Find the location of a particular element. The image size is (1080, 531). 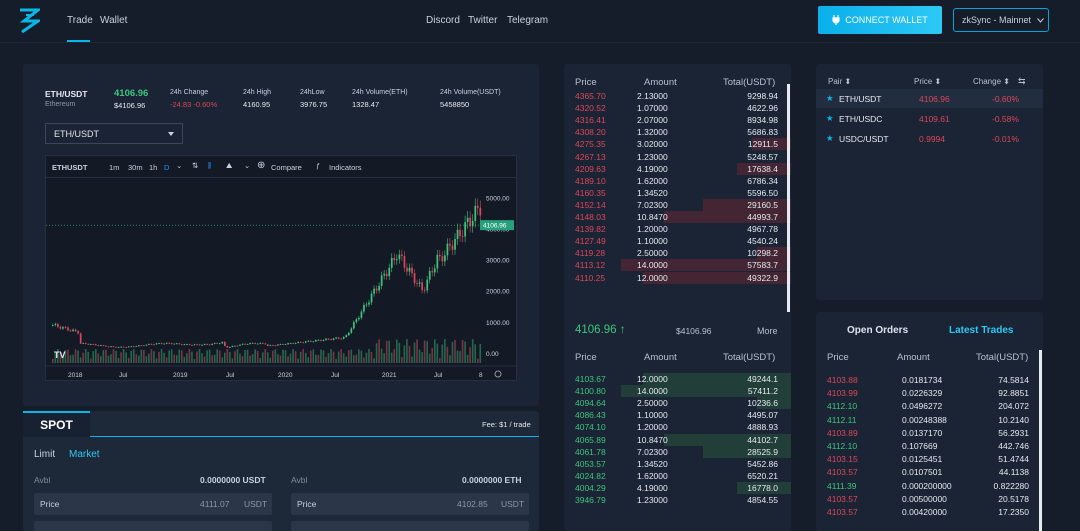

asks-row: 4148.03 10.8470 44993.7 is located at coordinates (677, 217).